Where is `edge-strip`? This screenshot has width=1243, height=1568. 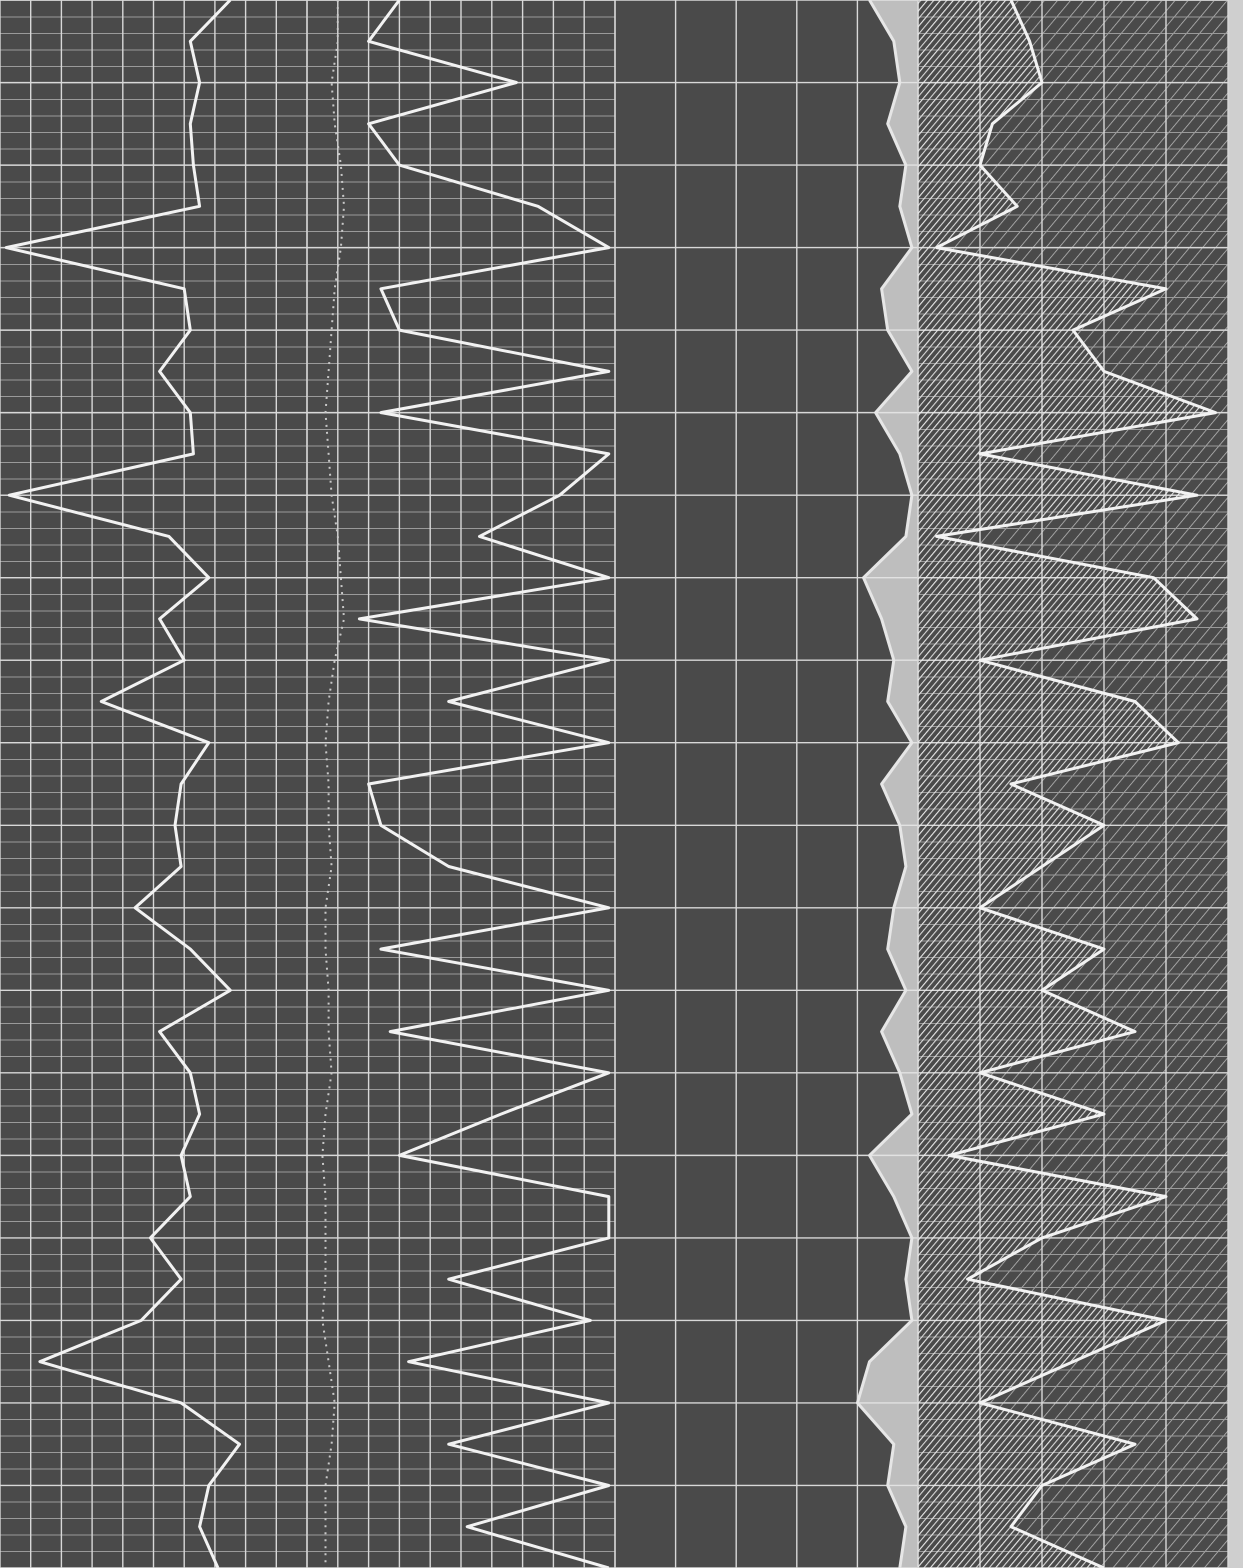 edge-strip is located at coordinates (1235, 784).